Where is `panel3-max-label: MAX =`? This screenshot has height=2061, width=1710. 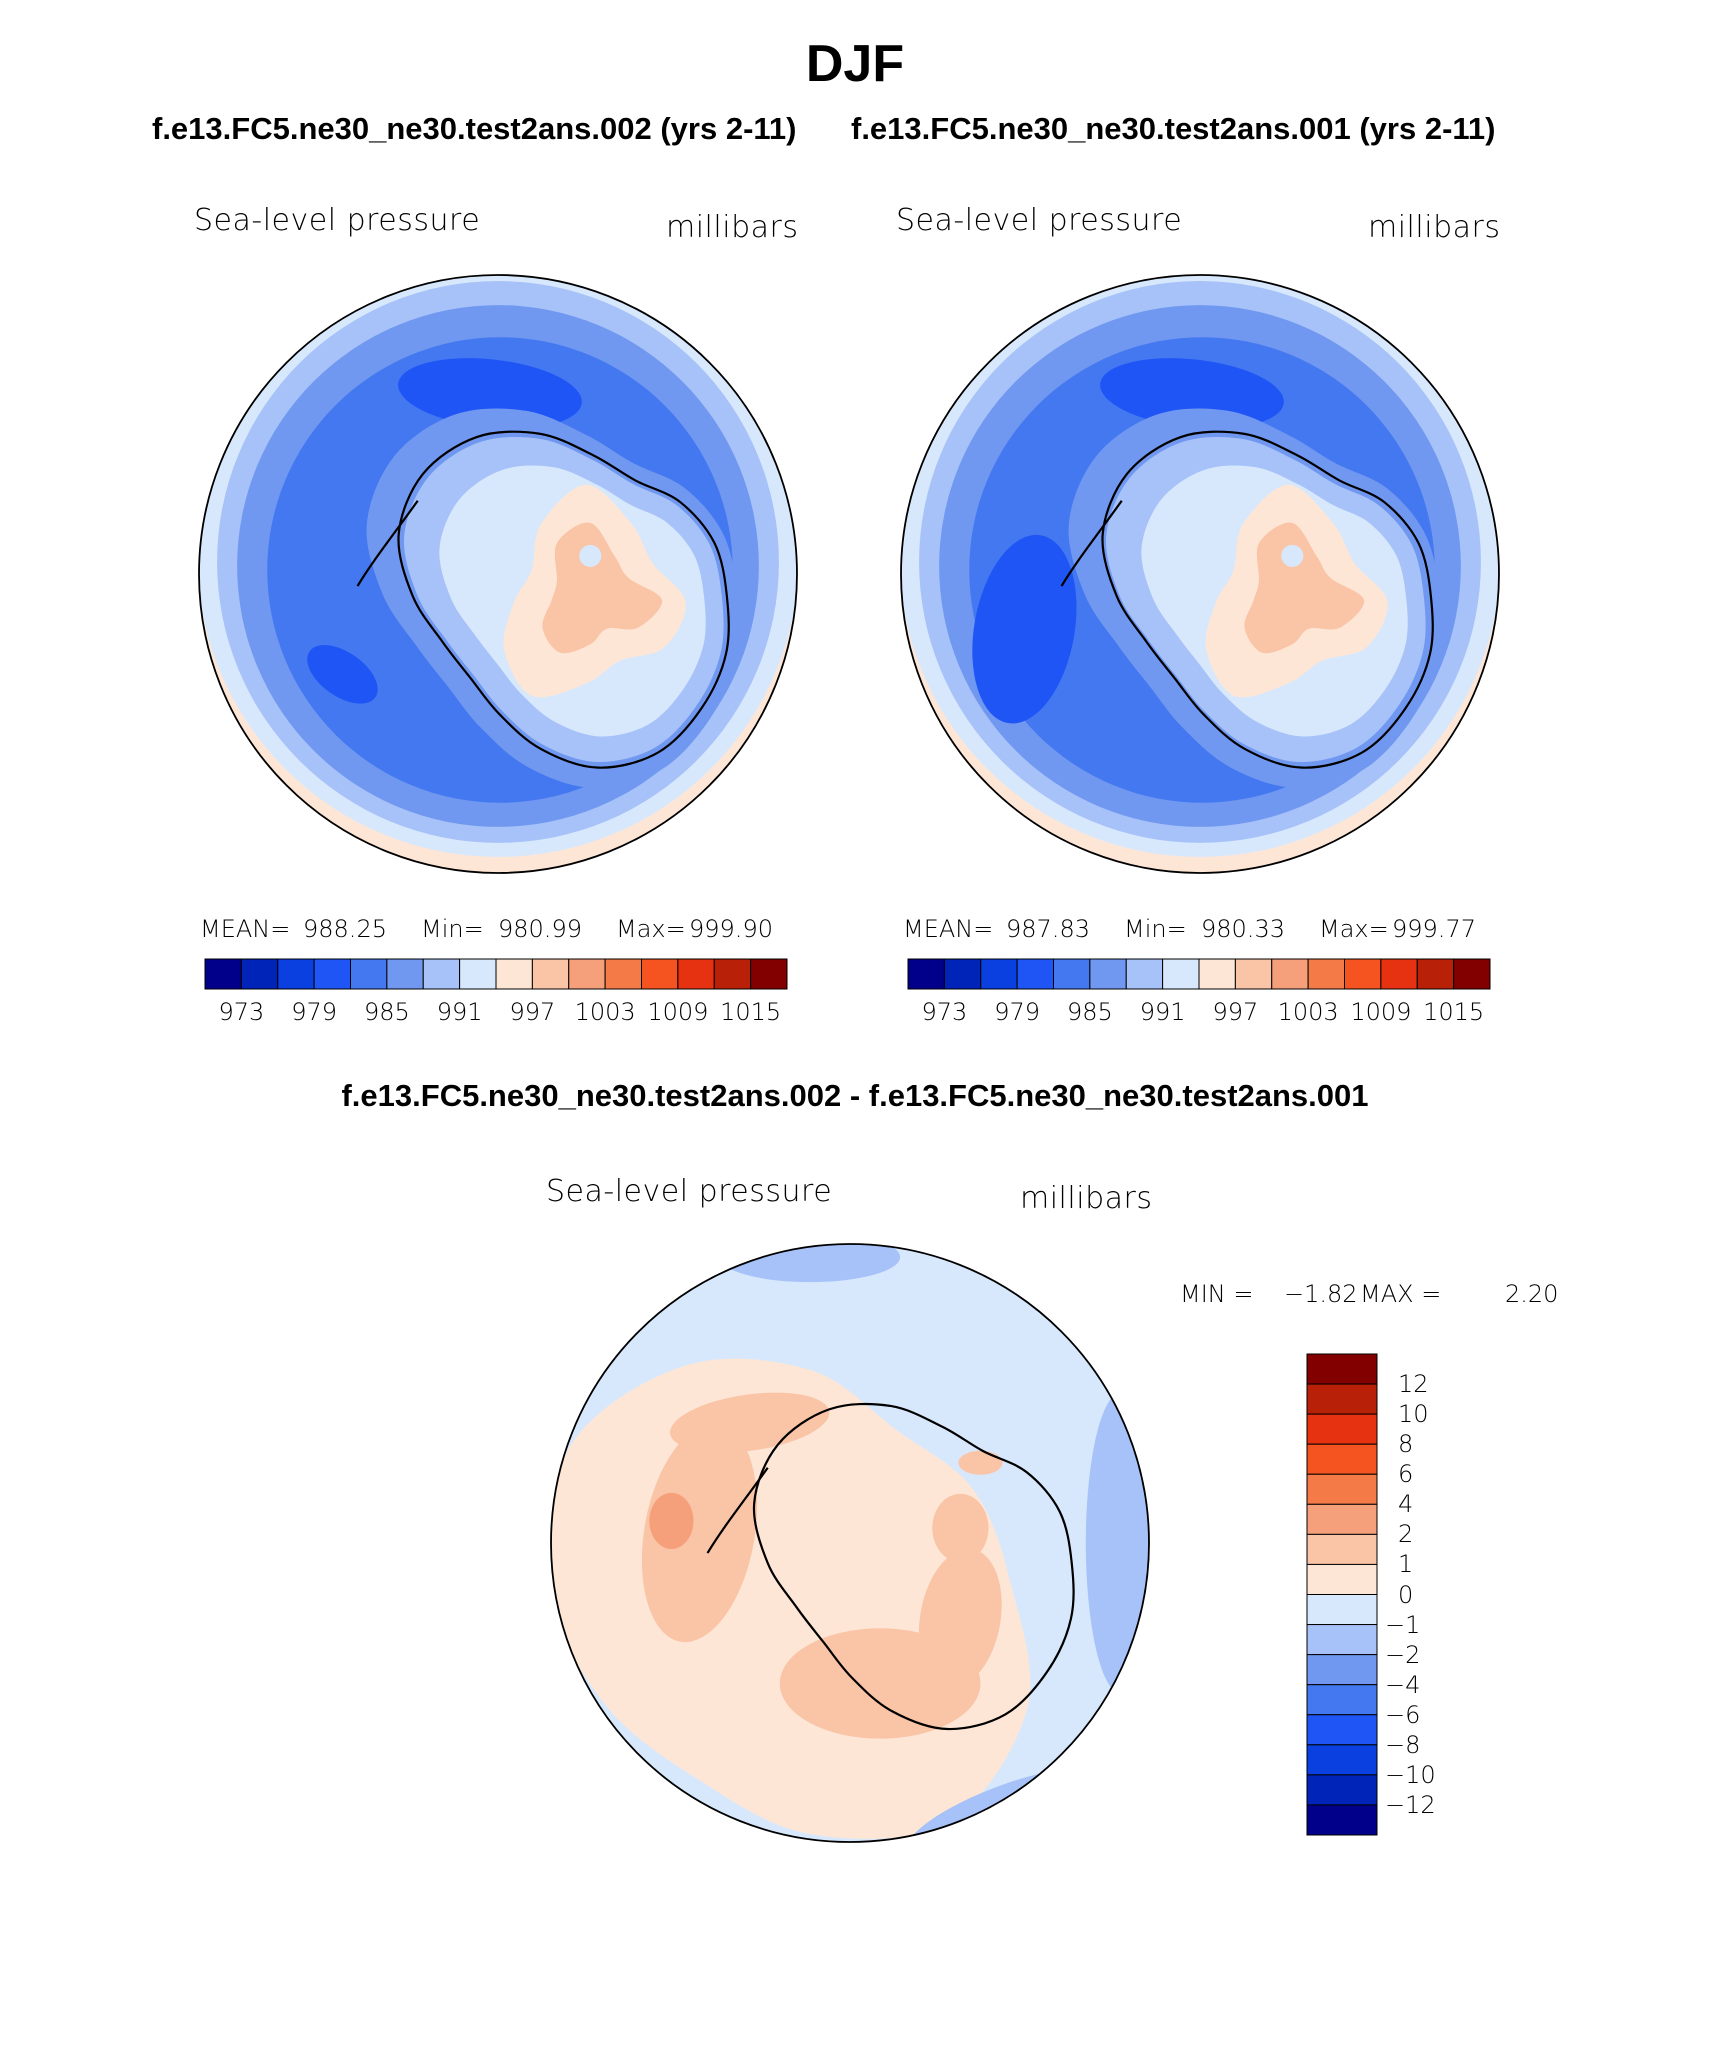
panel3-max-label: MAX = is located at coordinates (1401, 1294).